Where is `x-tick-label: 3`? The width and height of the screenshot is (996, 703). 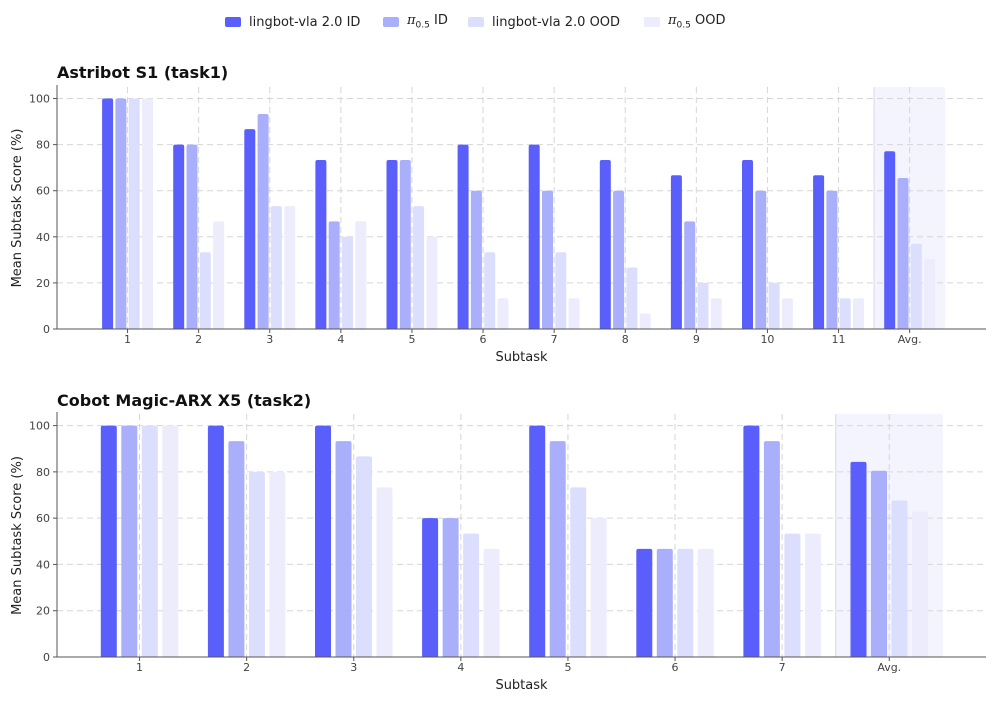 x-tick-label: 3 is located at coordinates (353, 667).